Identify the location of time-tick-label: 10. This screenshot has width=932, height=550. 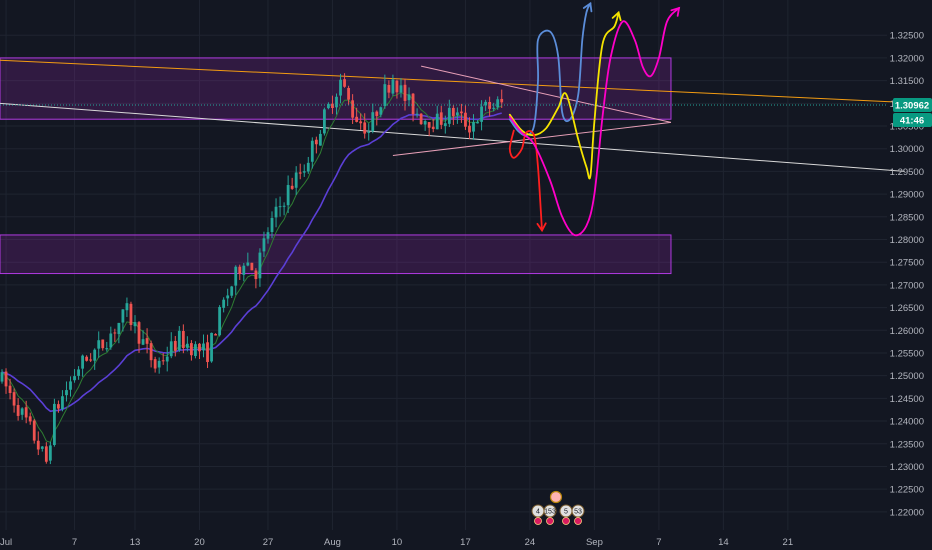
(397, 542).